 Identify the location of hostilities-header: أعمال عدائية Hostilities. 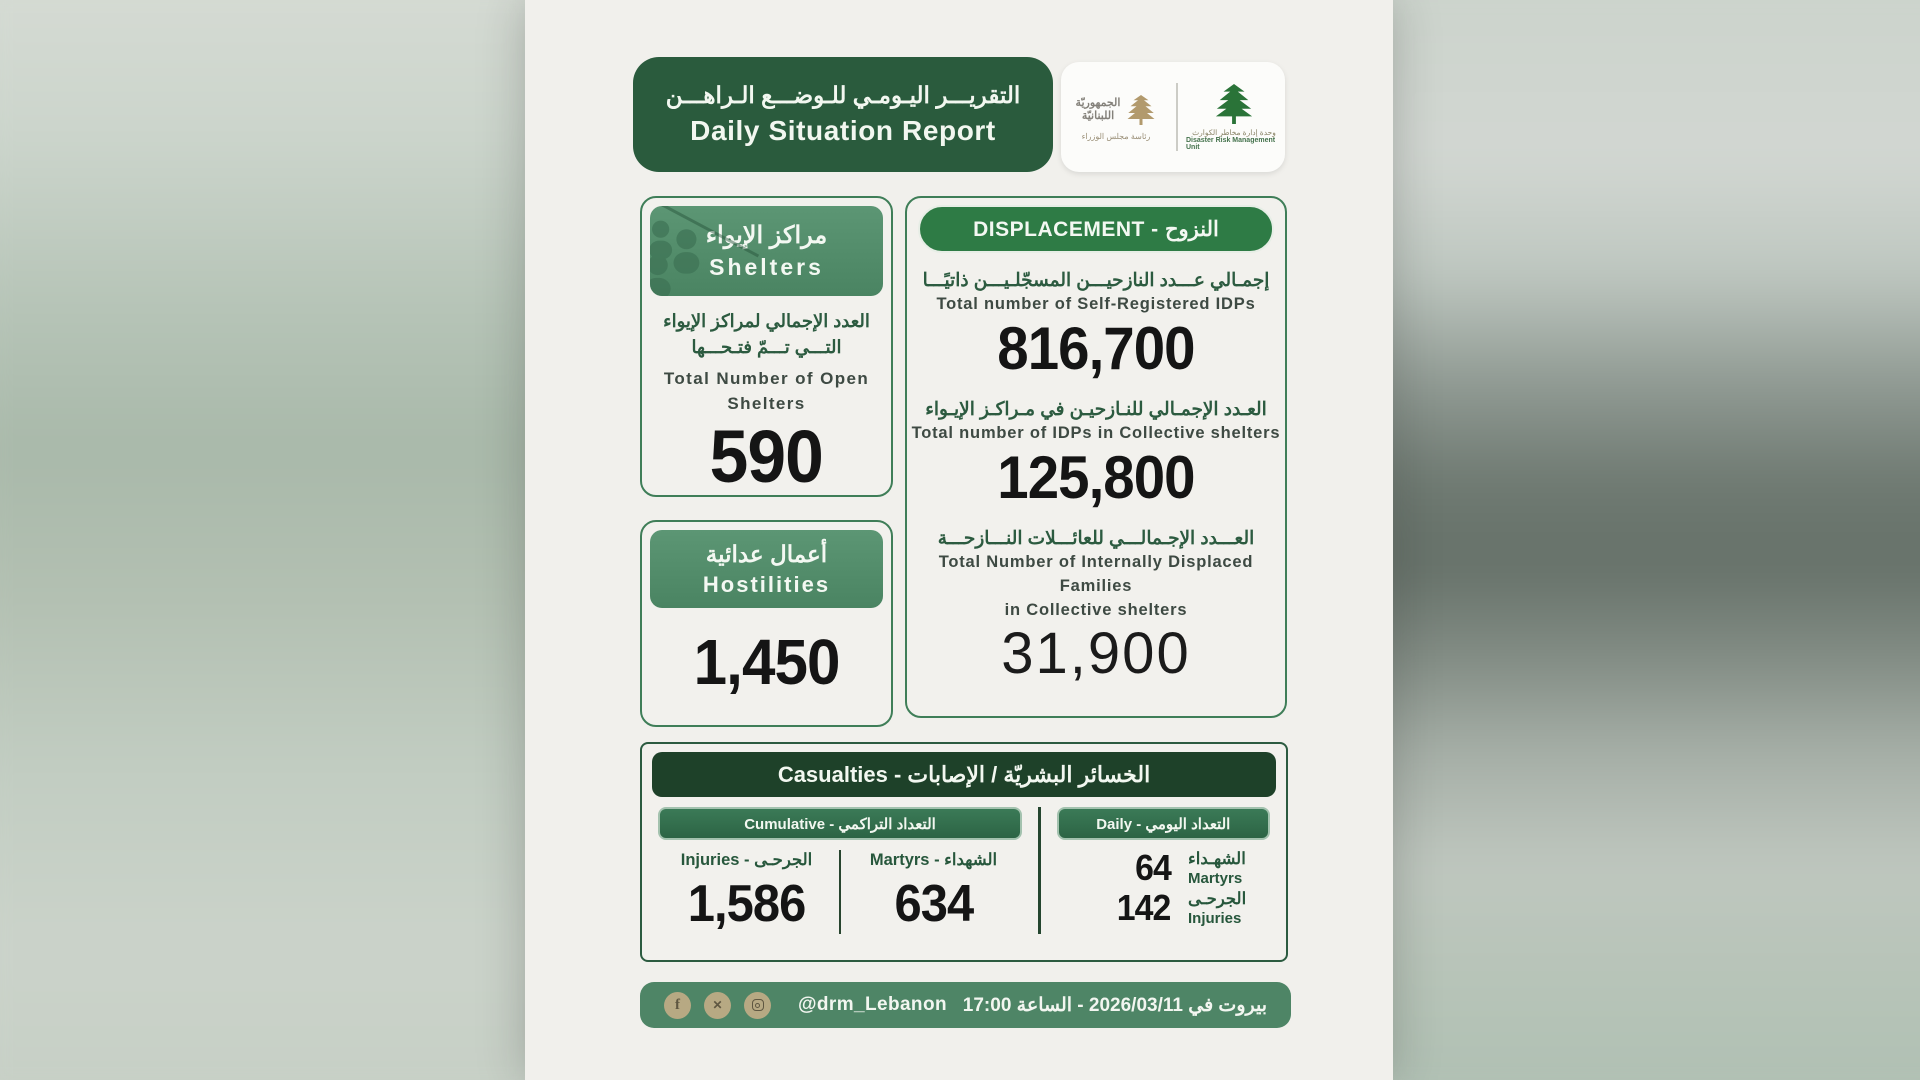
(766, 569).